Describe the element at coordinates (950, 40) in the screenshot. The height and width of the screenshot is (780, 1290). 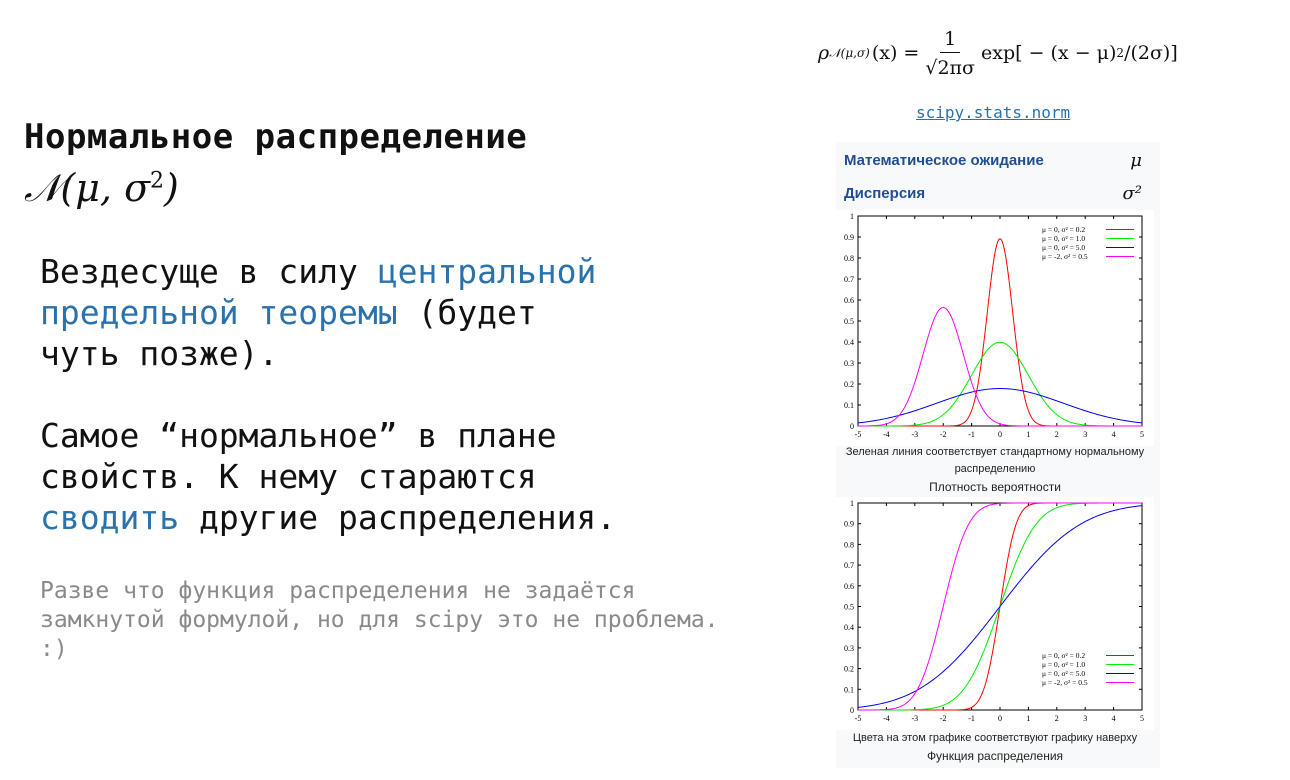
I see `formula-numerator: 1` at that location.